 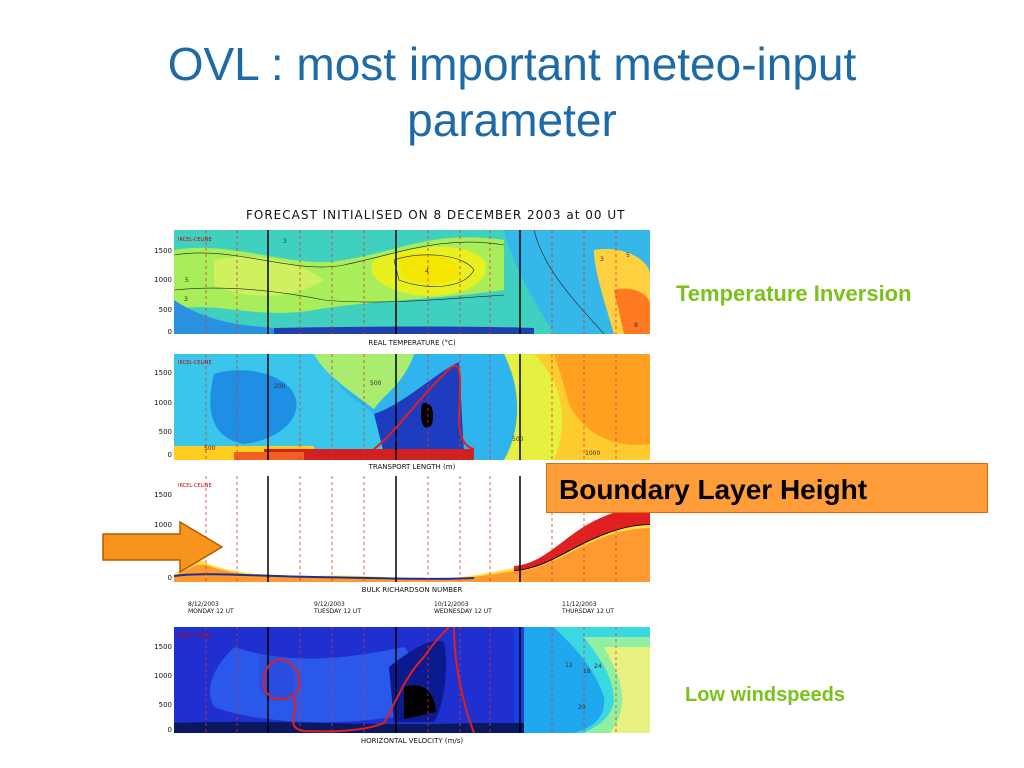 I want to click on date-label: 11/12/2003 THURSDAY 12 UT, so click(x=588, y=608).